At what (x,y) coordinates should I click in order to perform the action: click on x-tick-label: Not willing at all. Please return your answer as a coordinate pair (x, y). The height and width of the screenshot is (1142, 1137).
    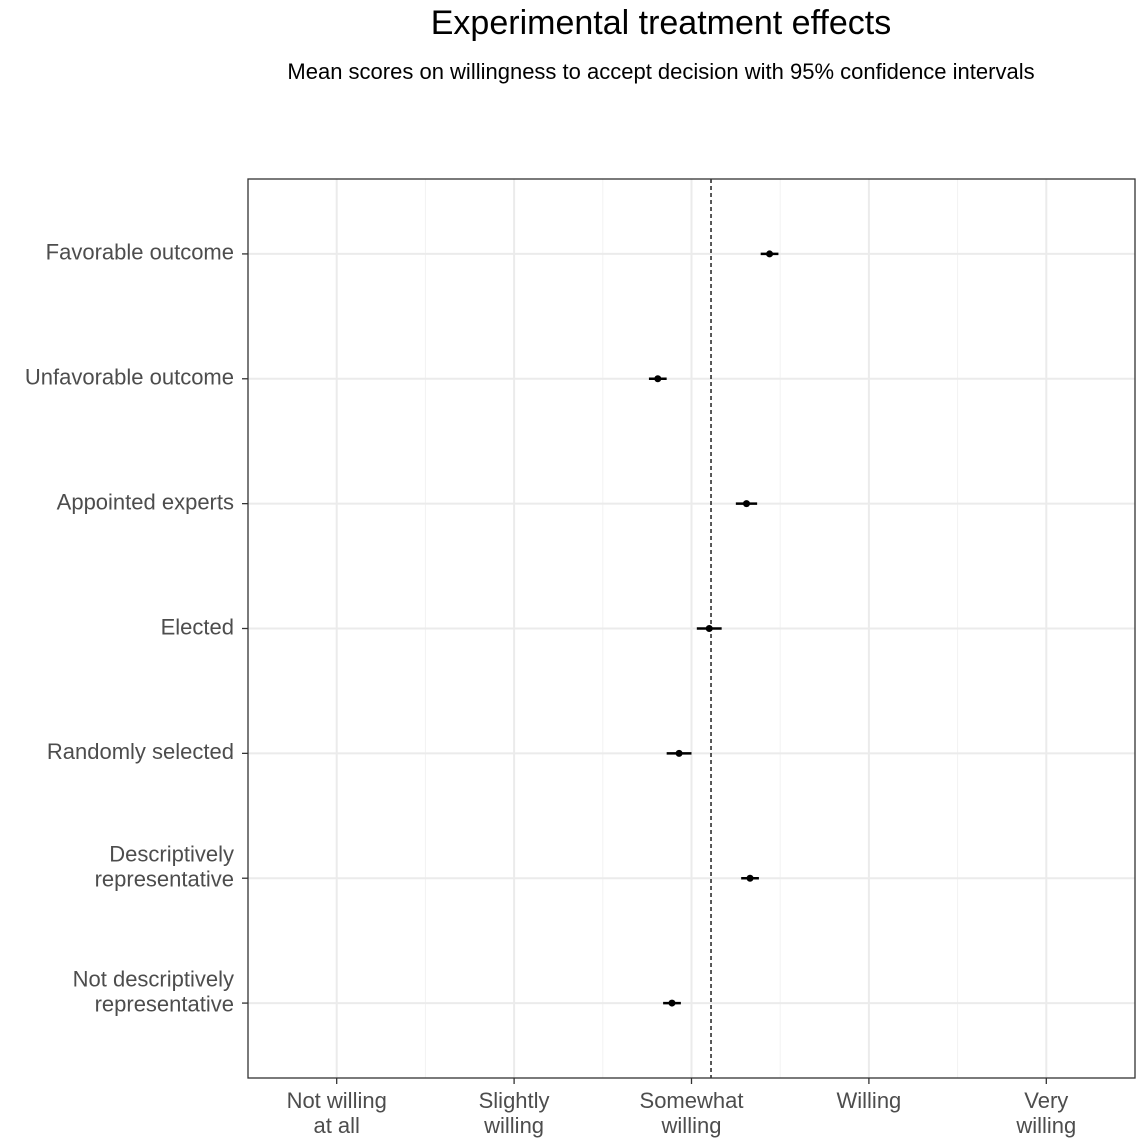
    Looking at the image, I should click on (337, 1113).